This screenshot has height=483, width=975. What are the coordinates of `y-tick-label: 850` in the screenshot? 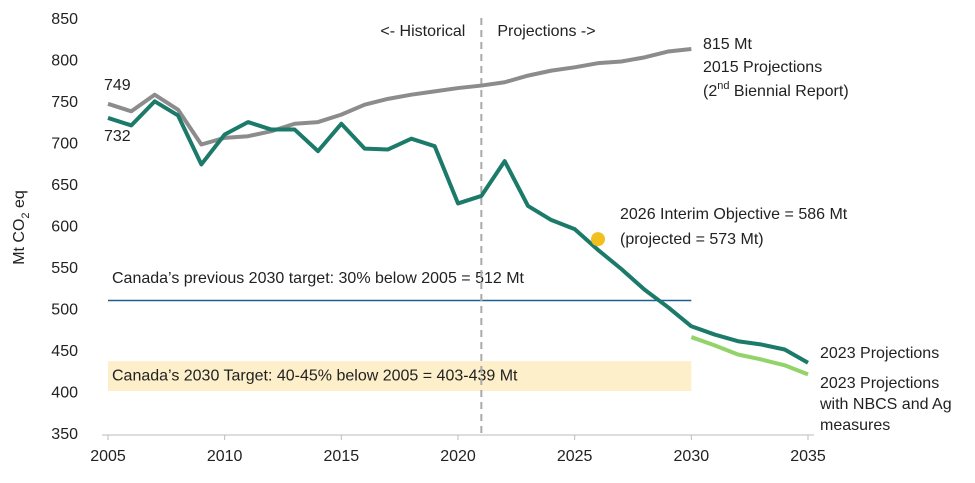 It's located at (64, 19).